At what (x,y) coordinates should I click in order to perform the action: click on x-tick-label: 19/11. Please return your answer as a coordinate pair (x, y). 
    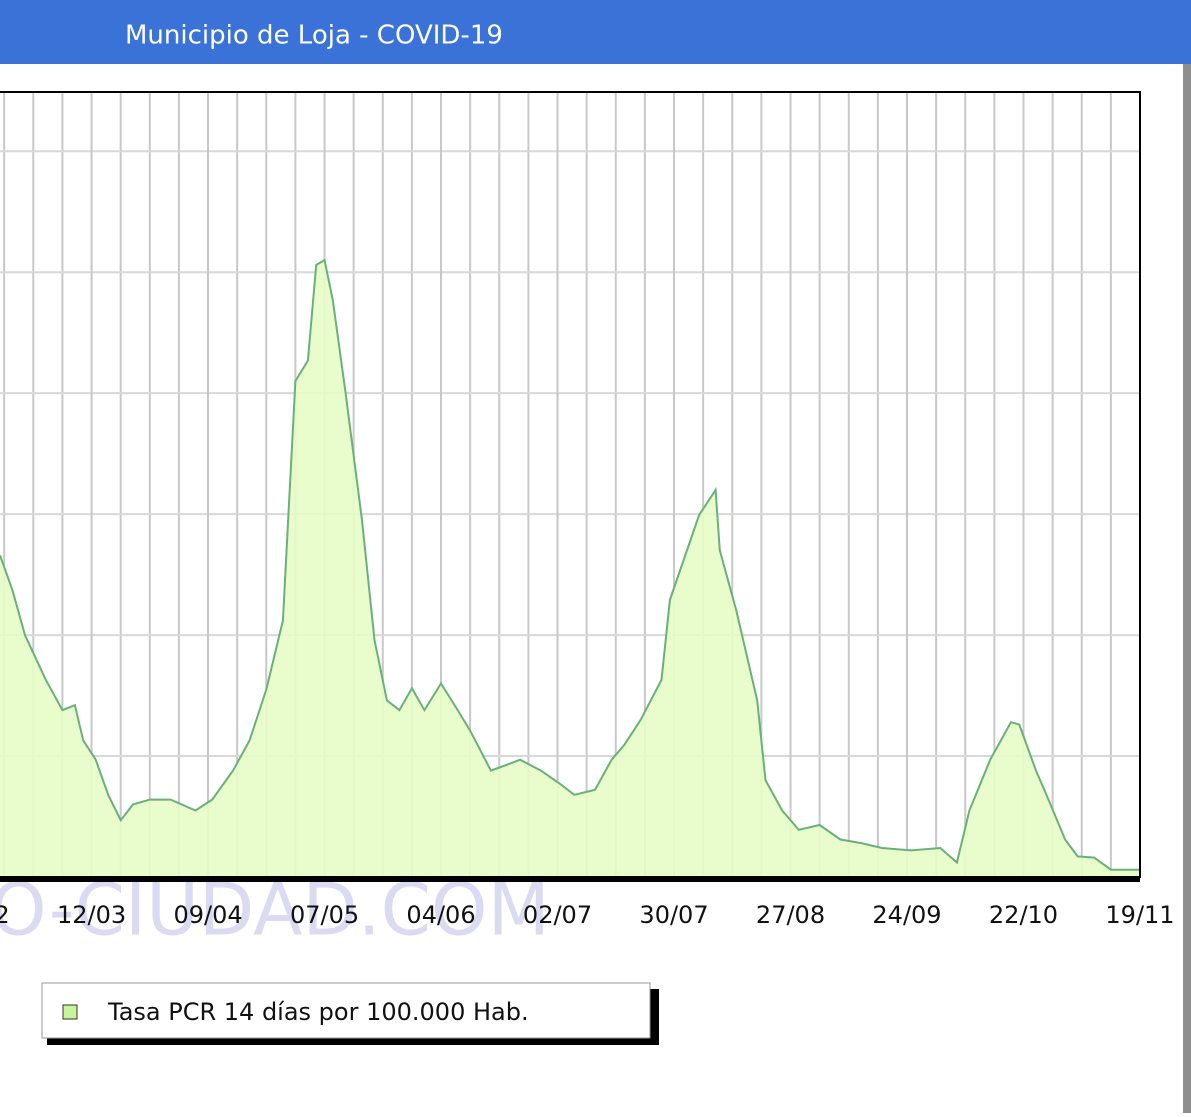
    Looking at the image, I should click on (1139, 915).